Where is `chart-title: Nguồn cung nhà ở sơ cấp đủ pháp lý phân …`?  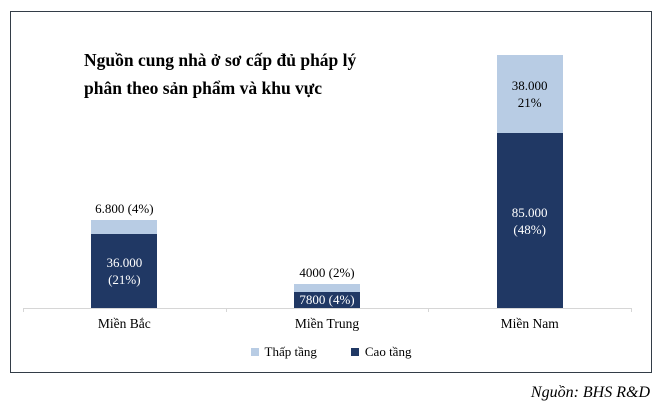
chart-title: Nguồn cung nhà ở sơ cấp đủ pháp lý phân … is located at coordinates (220, 74).